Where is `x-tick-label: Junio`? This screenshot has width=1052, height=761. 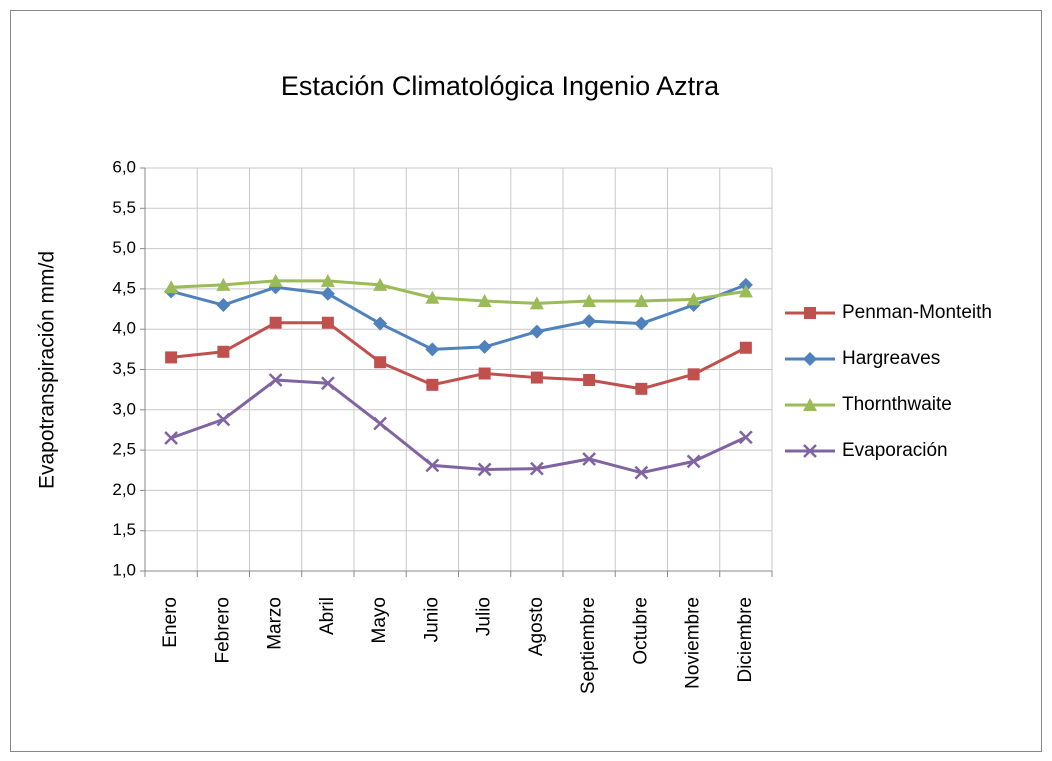
x-tick-label: Junio is located at coordinates (431, 619).